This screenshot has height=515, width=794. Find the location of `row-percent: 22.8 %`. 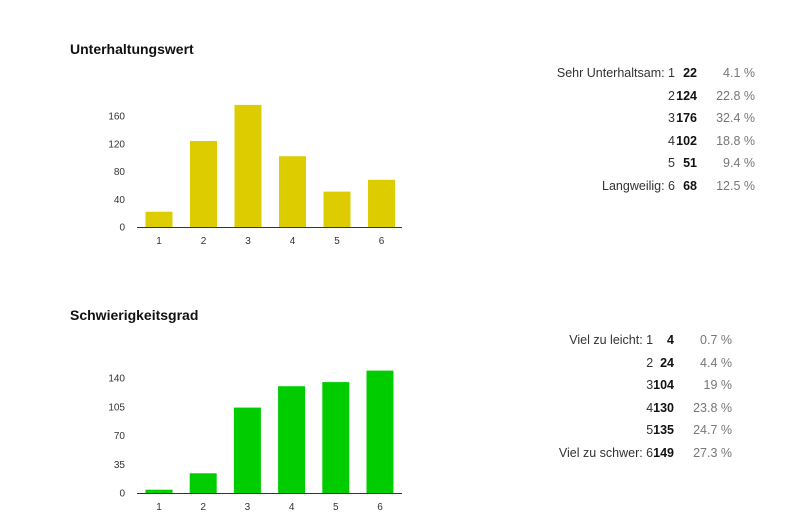

row-percent: 22.8 % is located at coordinates (735, 95).